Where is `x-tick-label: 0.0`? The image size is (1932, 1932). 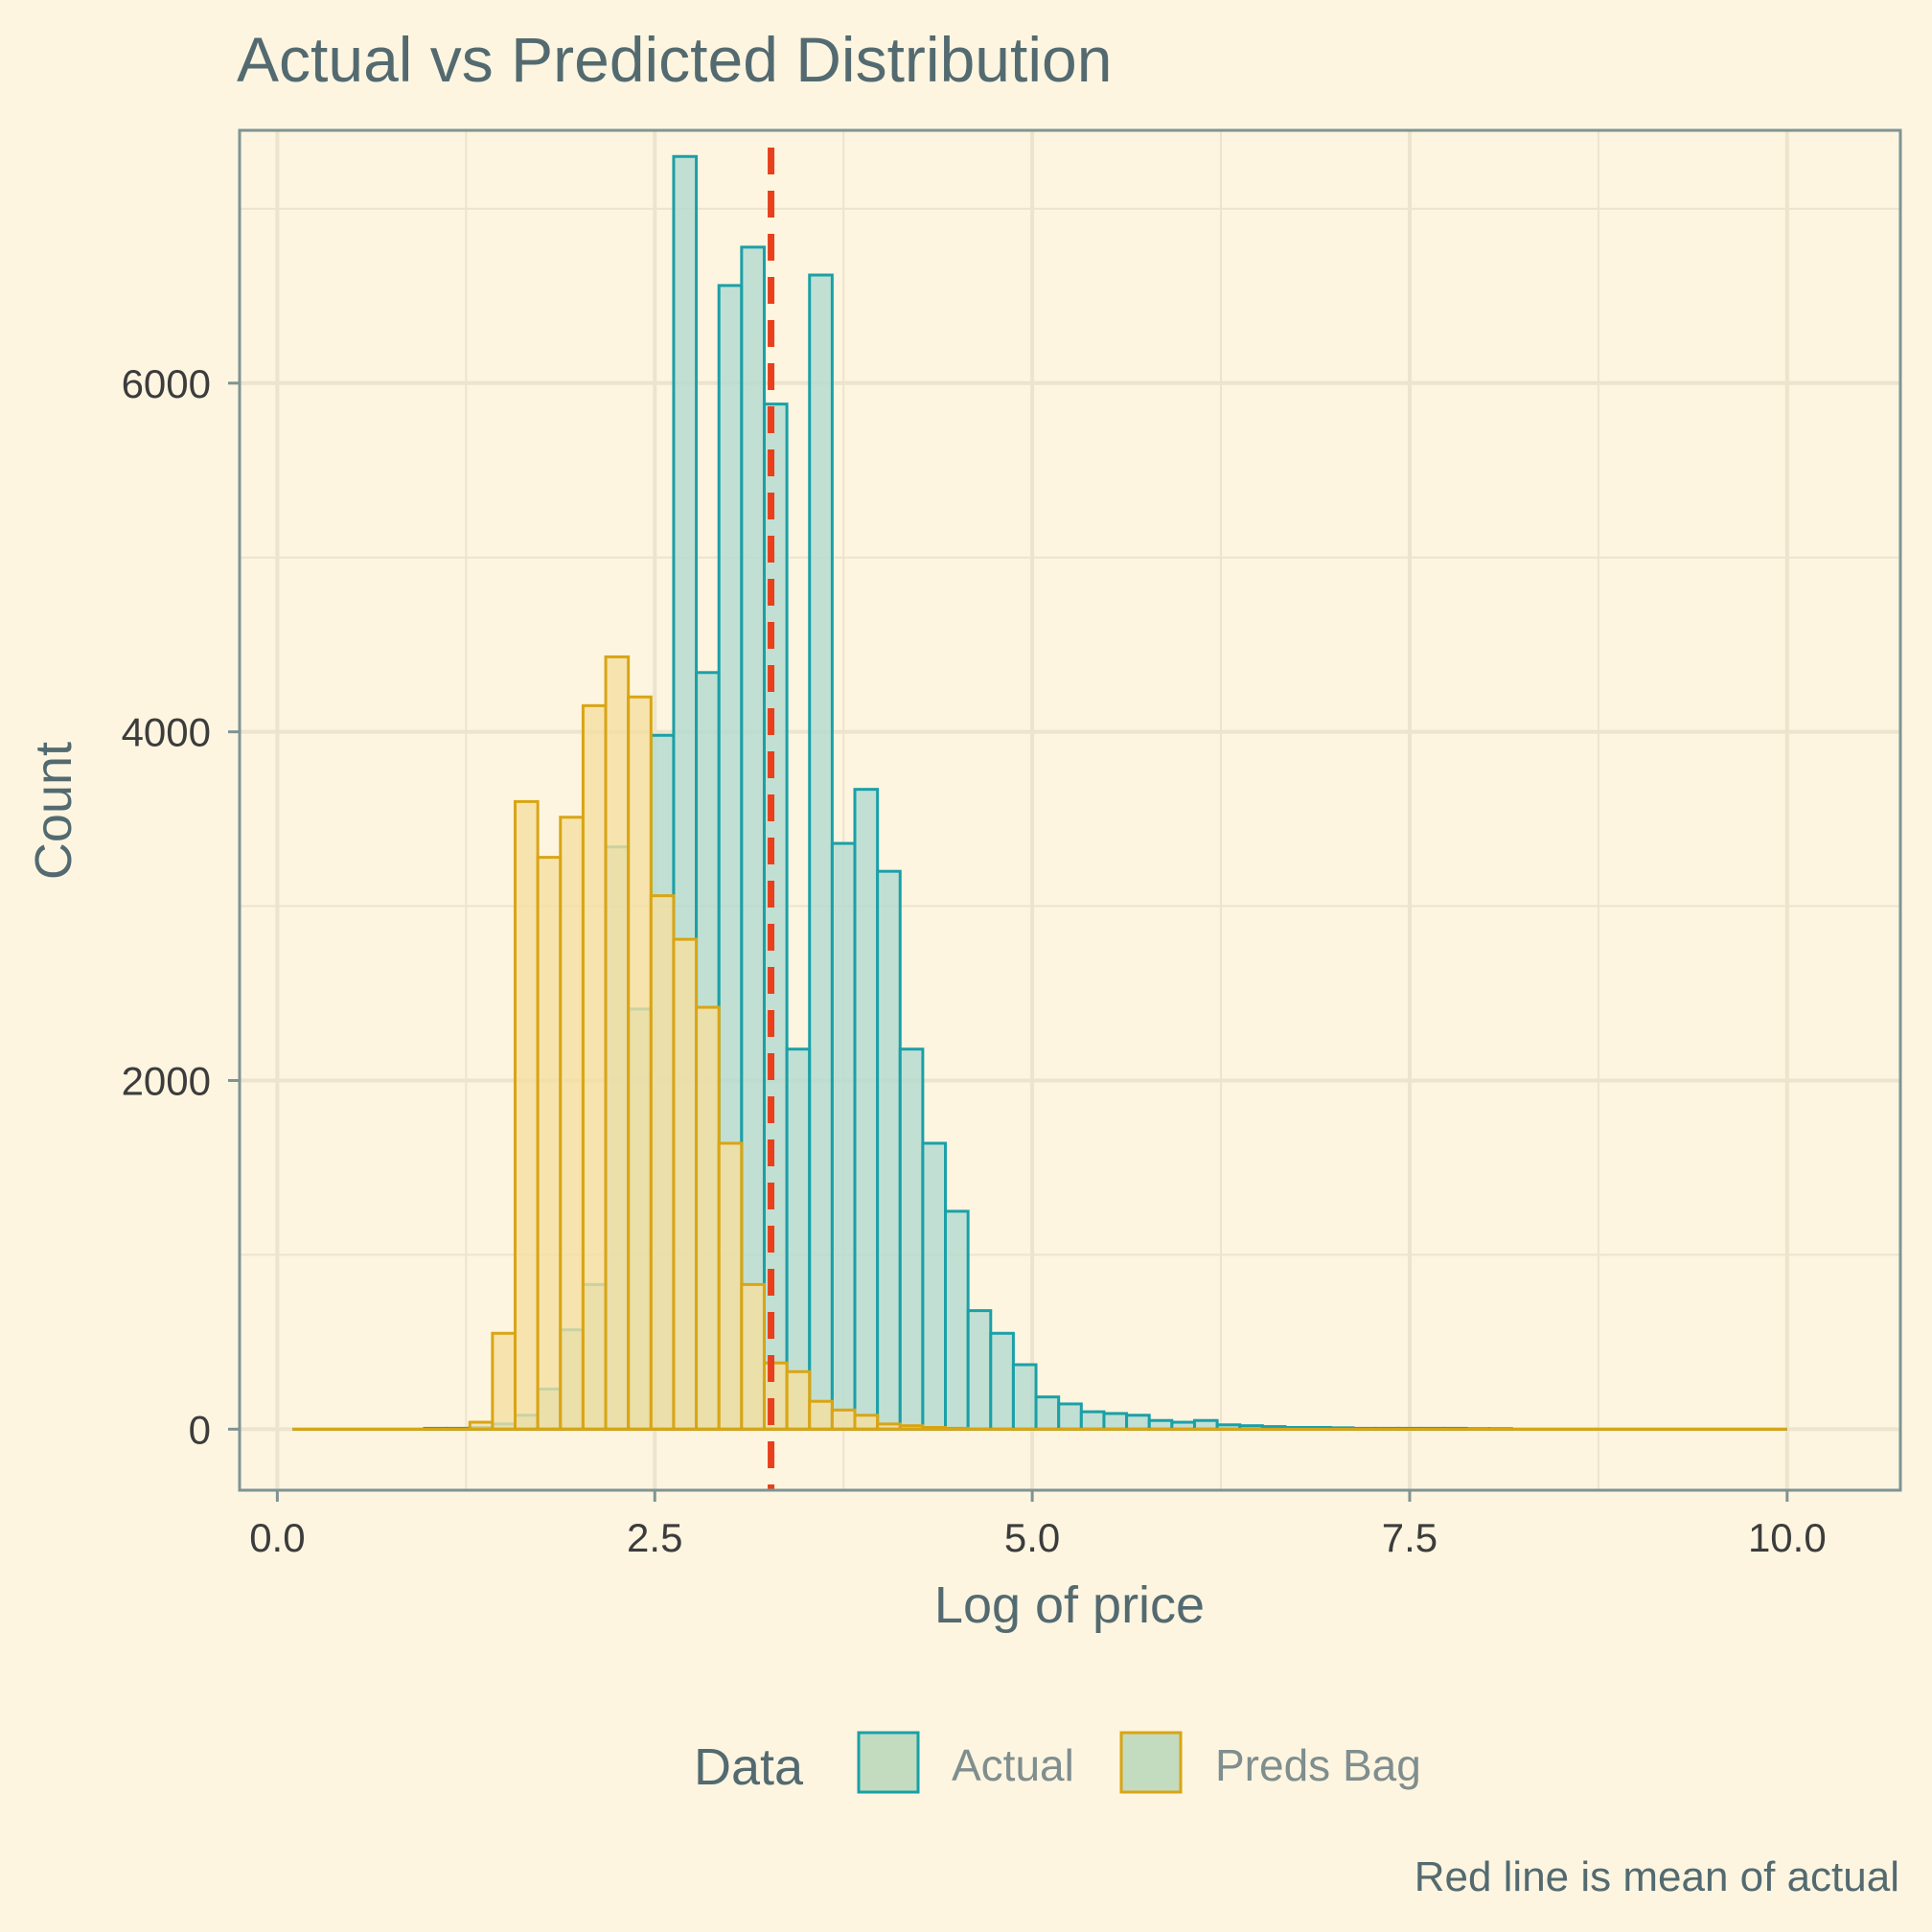 x-tick-label: 0.0 is located at coordinates (277, 1537).